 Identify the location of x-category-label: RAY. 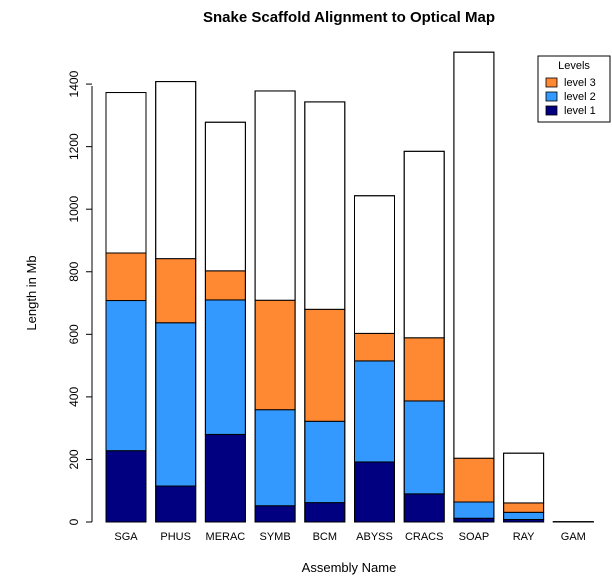
(524, 537).